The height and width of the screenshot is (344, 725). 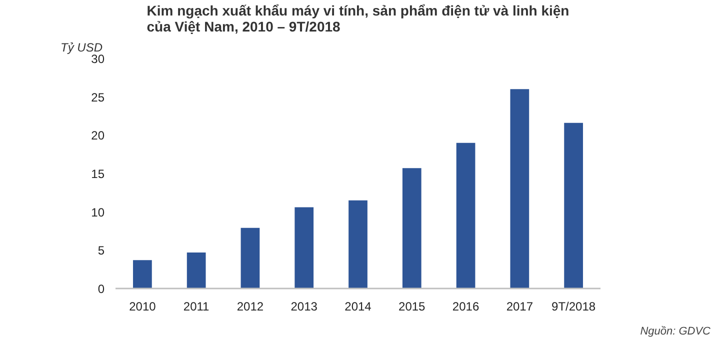 What do you see at coordinates (98, 97) in the screenshot?
I see `y-tick-label: 25` at bounding box center [98, 97].